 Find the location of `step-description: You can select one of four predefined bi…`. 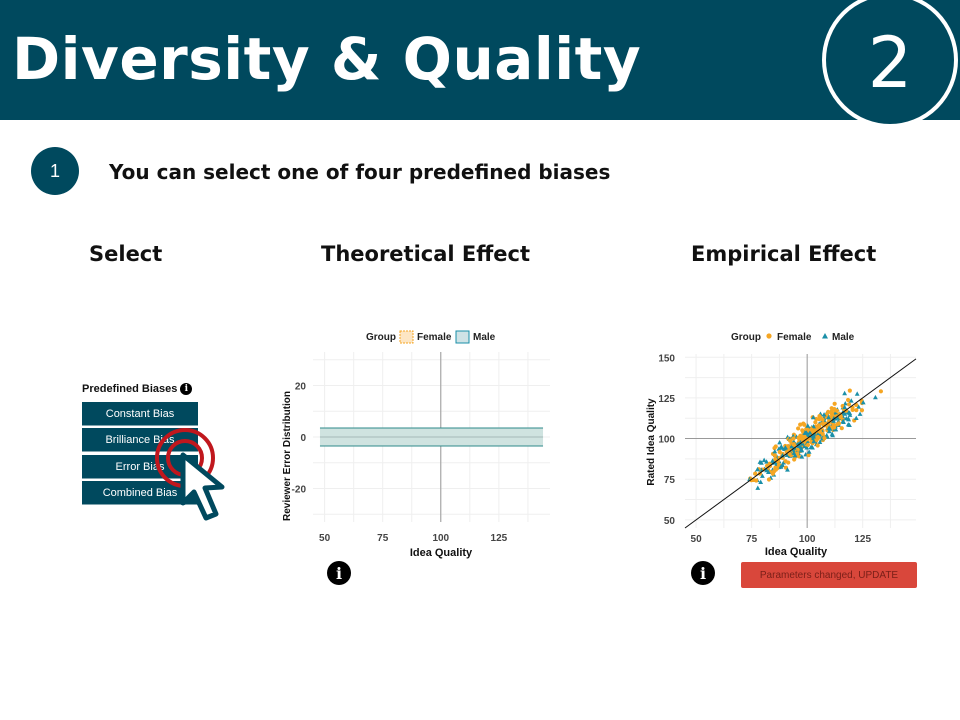

step-description: You can select one of four predefined bi… is located at coordinates (360, 172).